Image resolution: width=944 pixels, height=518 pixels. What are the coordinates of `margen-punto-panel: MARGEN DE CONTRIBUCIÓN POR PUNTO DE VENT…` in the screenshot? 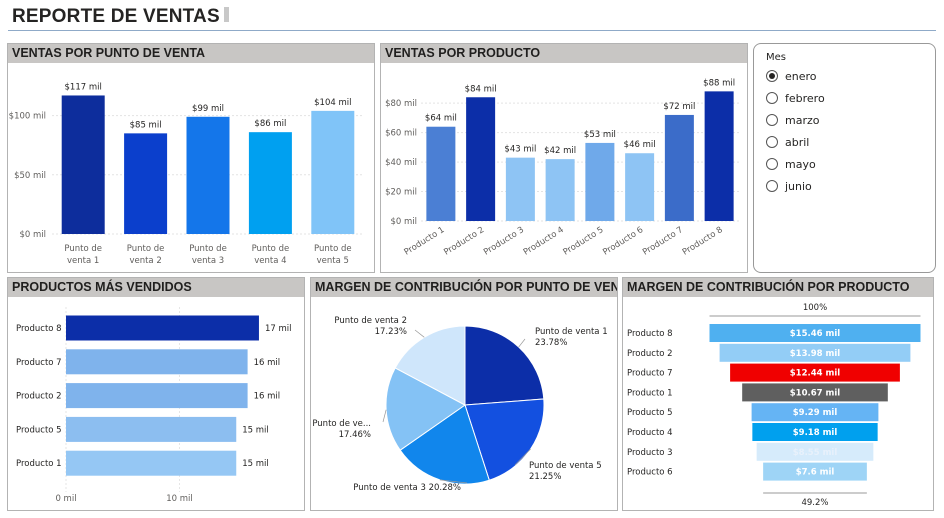 It's located at (464, 394).